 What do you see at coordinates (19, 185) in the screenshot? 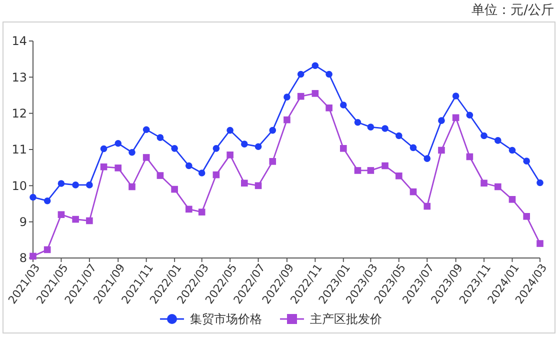
I see `y-tick-label: 10` at bounding box center [19, 185].